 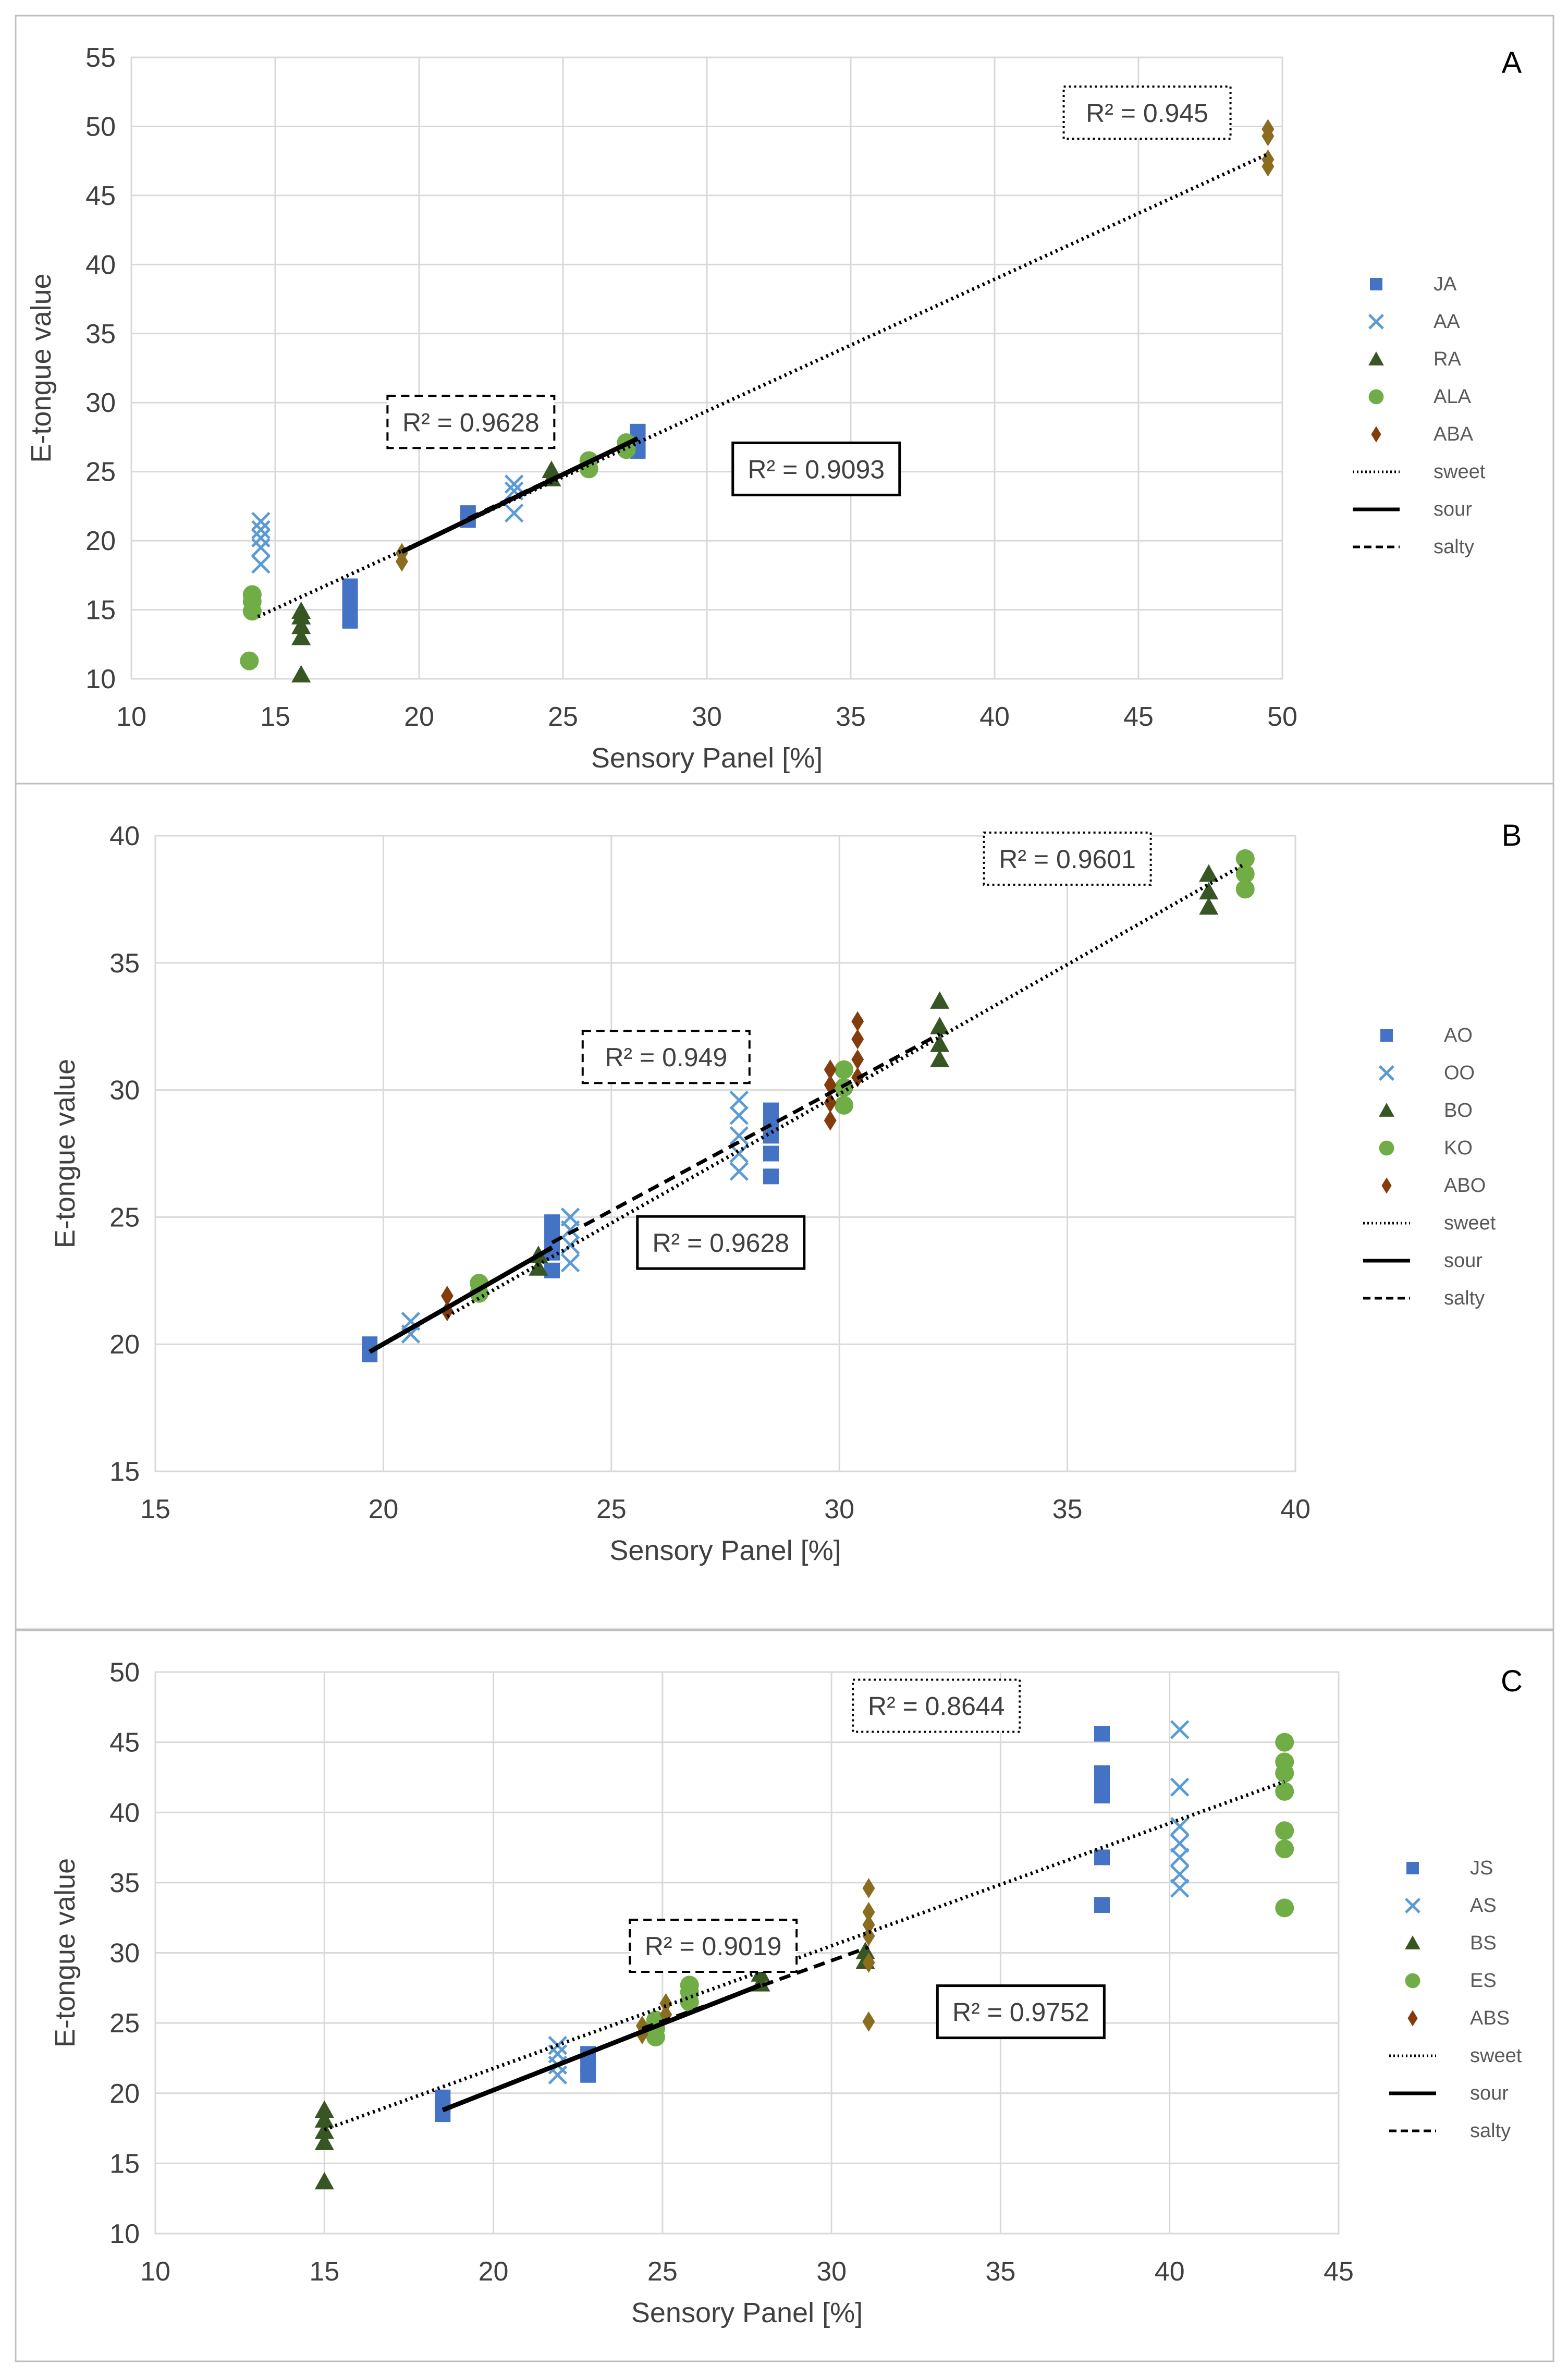 What do you see at coordinates (1453, 509) in the screenshot?
I see `panel-a-legend-label: sour` at bounding box center [1453, 509].